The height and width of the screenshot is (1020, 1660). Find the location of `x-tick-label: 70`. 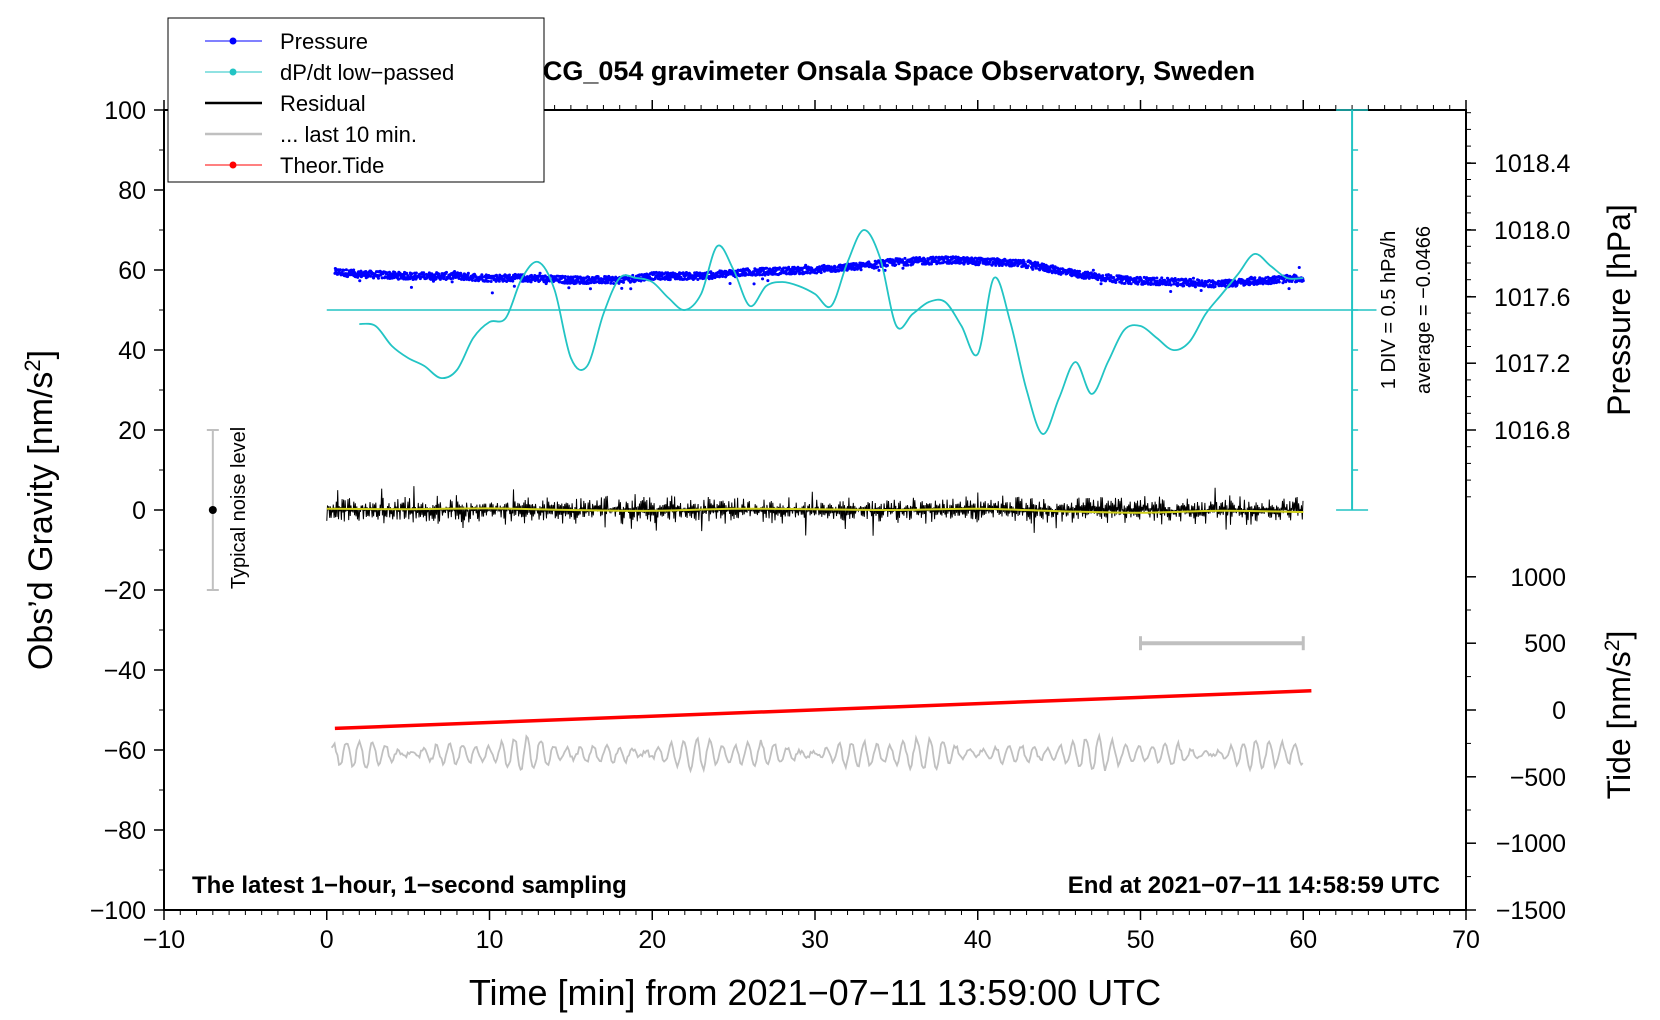

x-tick-label: 70 is located at coordinates (1466, 940).